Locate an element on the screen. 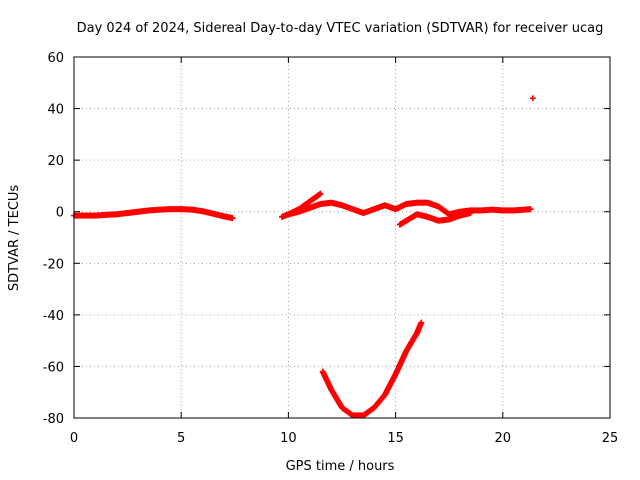  series-track-e is located at coordinates (372, 369).